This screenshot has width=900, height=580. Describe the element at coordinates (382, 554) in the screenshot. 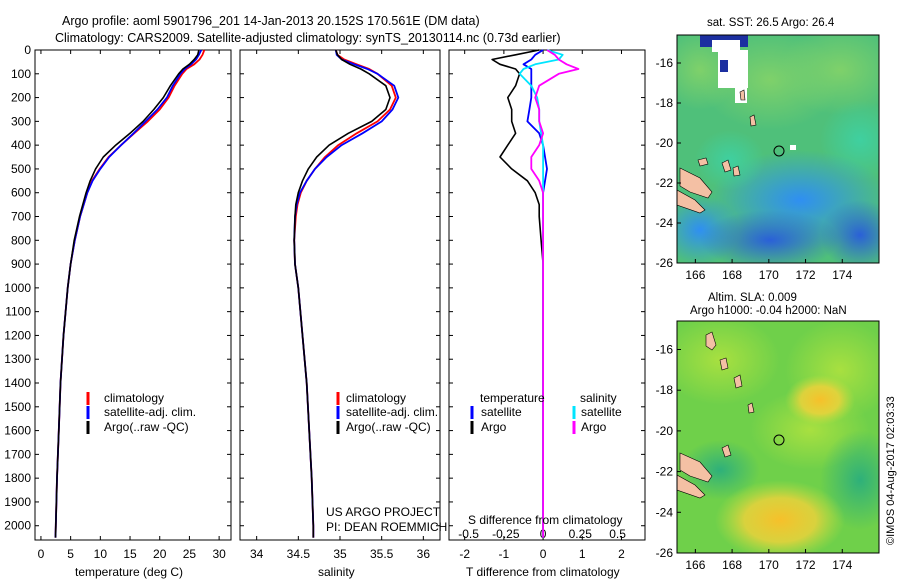

I see `x-tick-label: 35.5` at that location.